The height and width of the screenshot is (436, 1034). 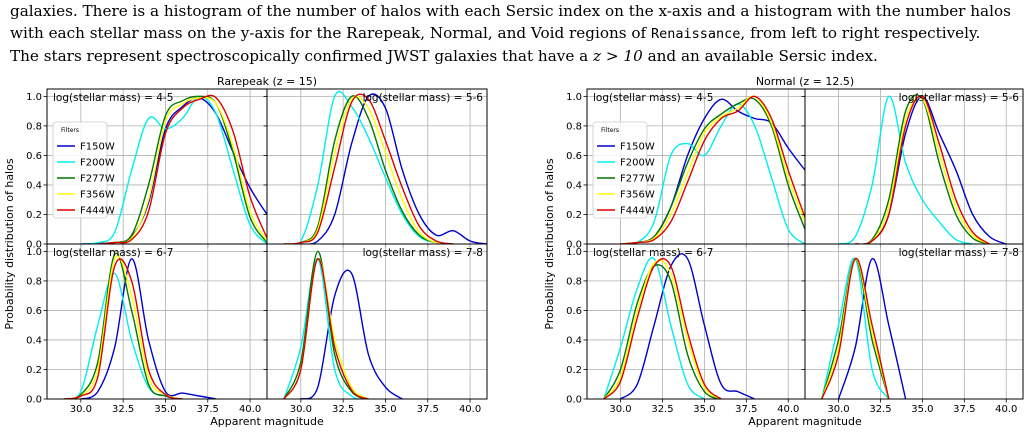 What do you see at coordinates (618, 56) in the screenshot?
I see `caption-math-redshift: z > 10` at bounding box center [618, 56].